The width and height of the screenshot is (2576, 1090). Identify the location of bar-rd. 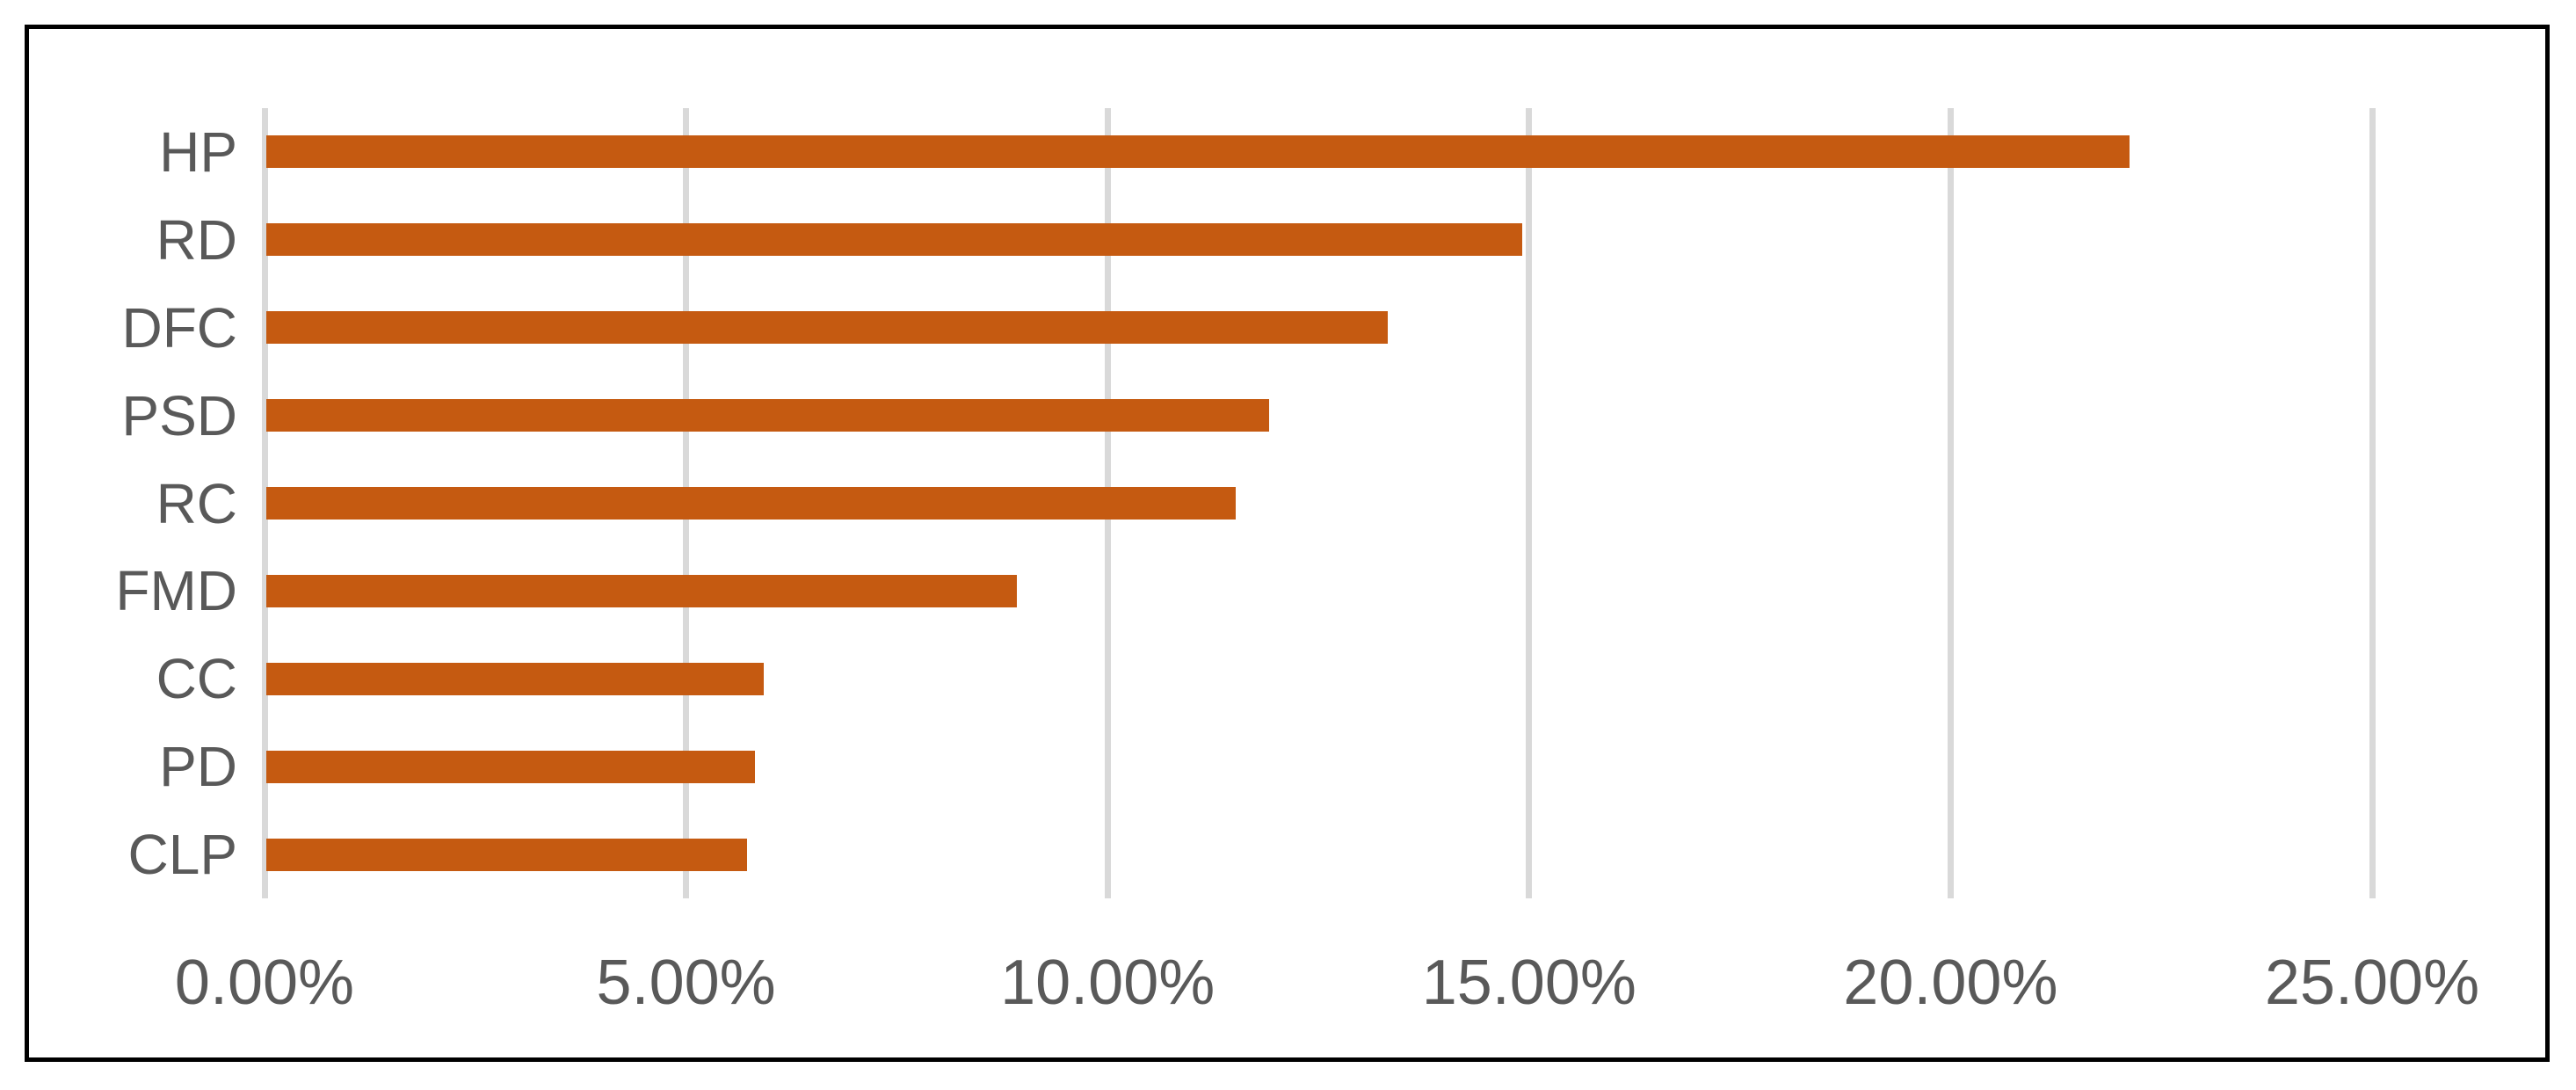
(894, 240).